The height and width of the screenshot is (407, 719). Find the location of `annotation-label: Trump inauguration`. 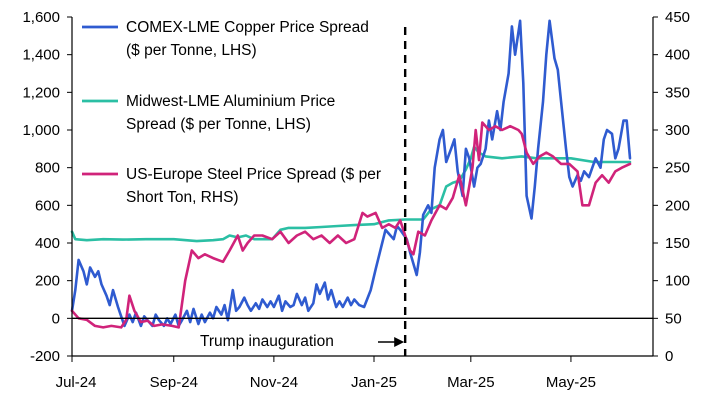

annotation-label: Trump inauguration is located at coordinates (267, 341).